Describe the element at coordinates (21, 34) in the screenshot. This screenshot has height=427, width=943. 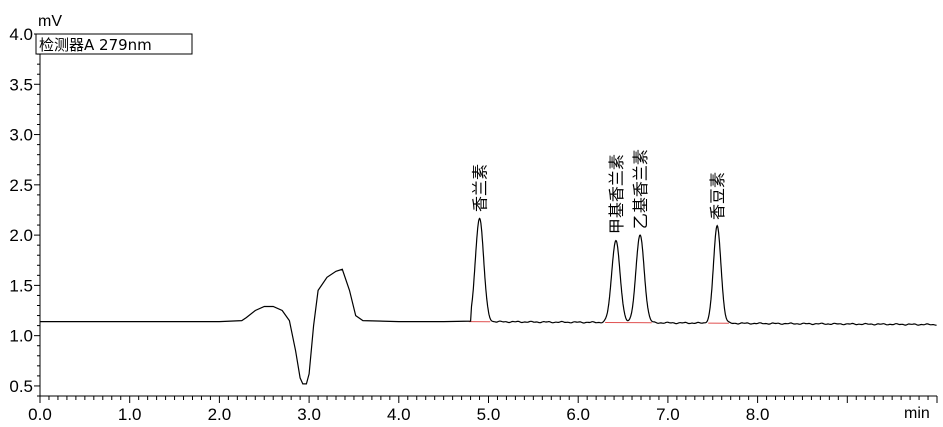
I see `y-tick-label: 4.0` at that location.